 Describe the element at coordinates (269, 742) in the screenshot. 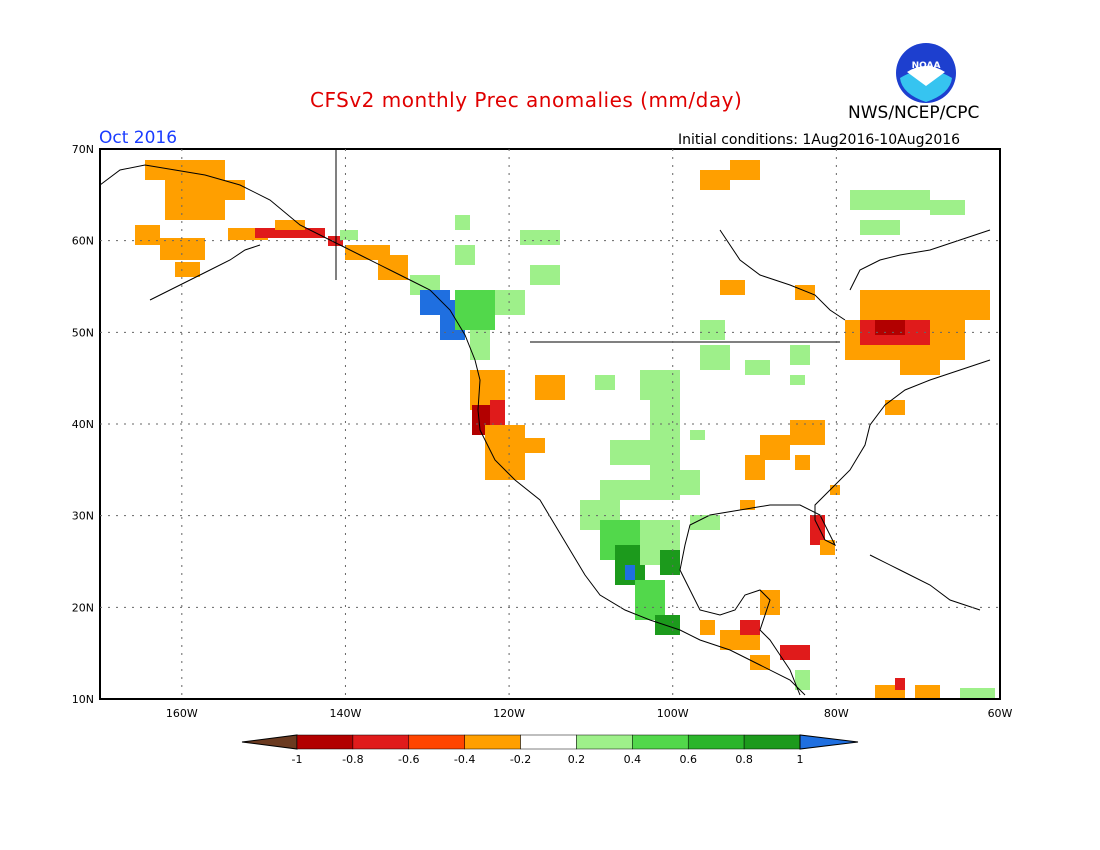

I see `colorbar-arrow-low` at that location.